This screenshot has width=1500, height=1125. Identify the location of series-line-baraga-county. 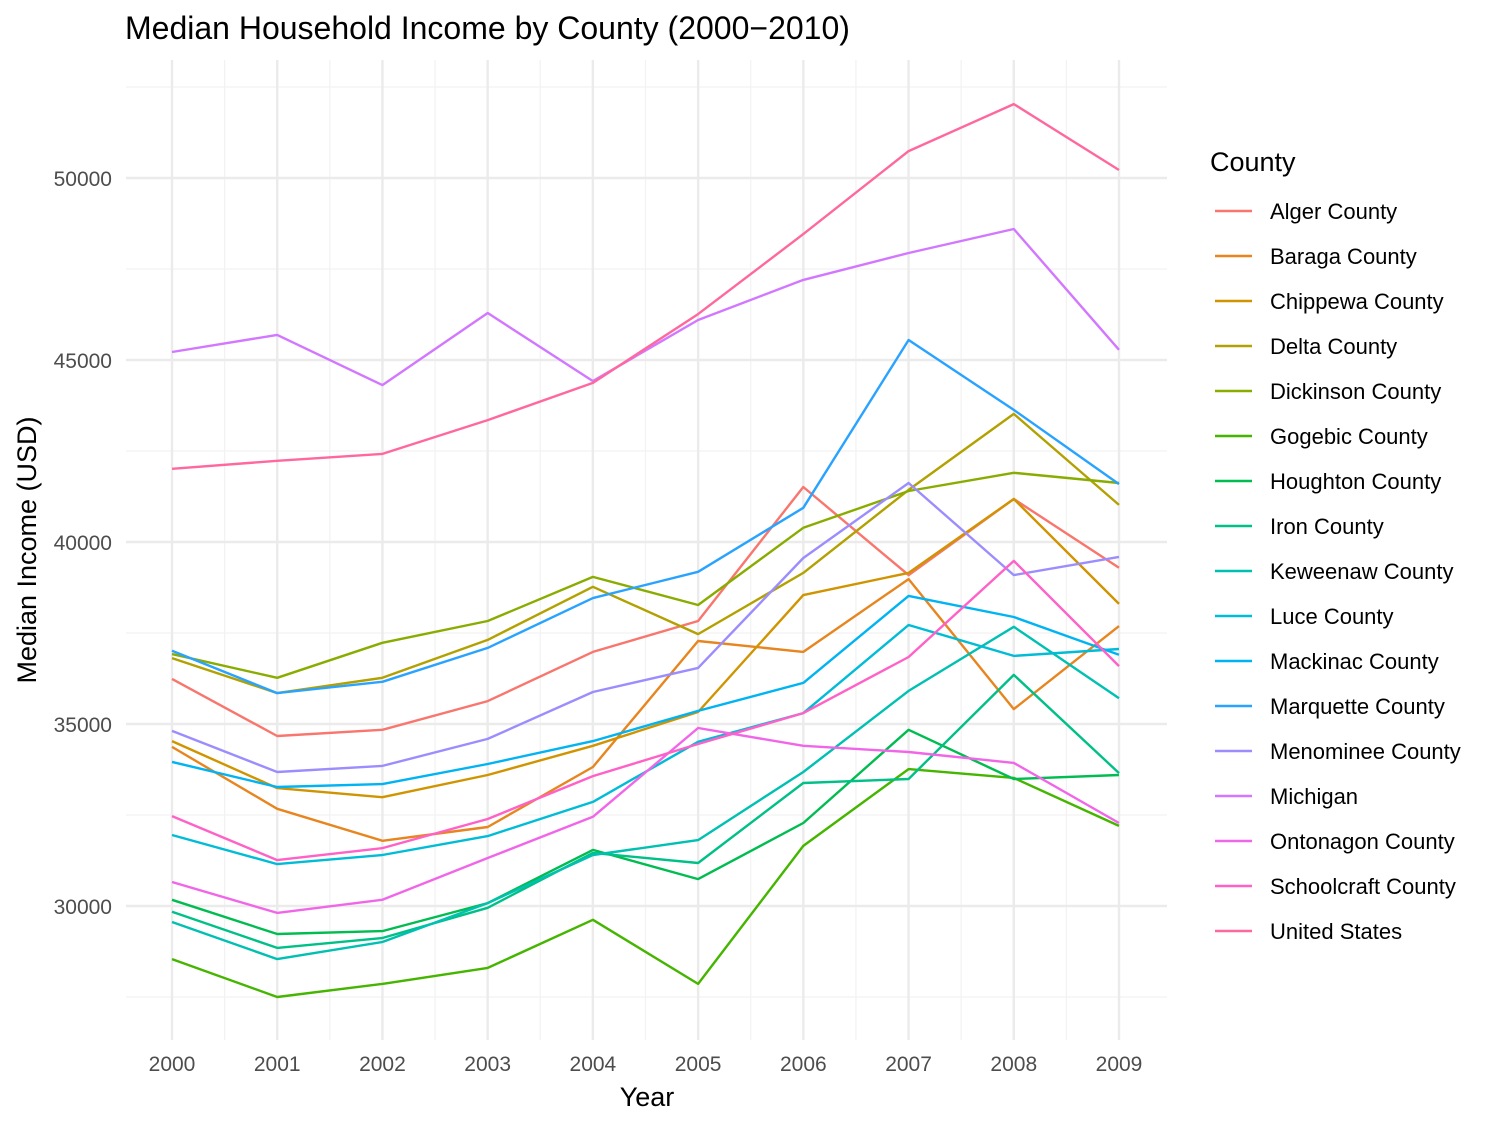
(645, 709).